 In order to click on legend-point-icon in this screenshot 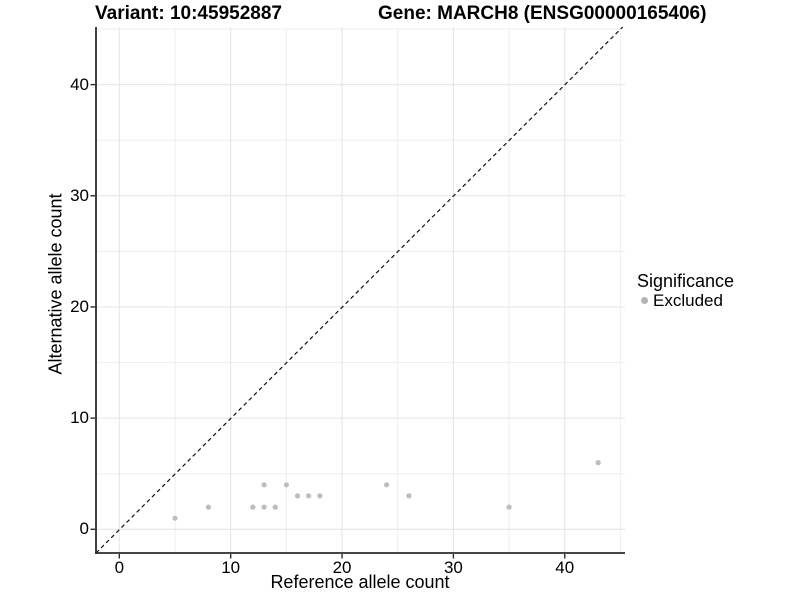, I will do `click(644, 300)`.